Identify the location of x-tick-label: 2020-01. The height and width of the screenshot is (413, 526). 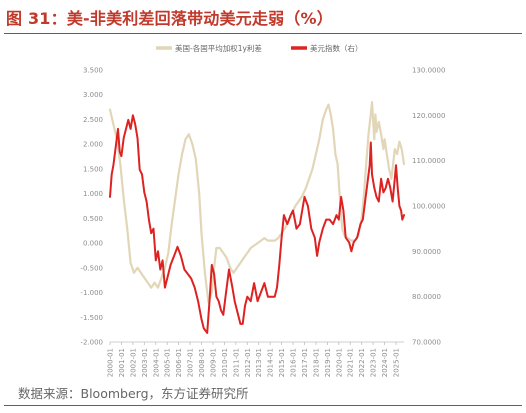
(339, 362).